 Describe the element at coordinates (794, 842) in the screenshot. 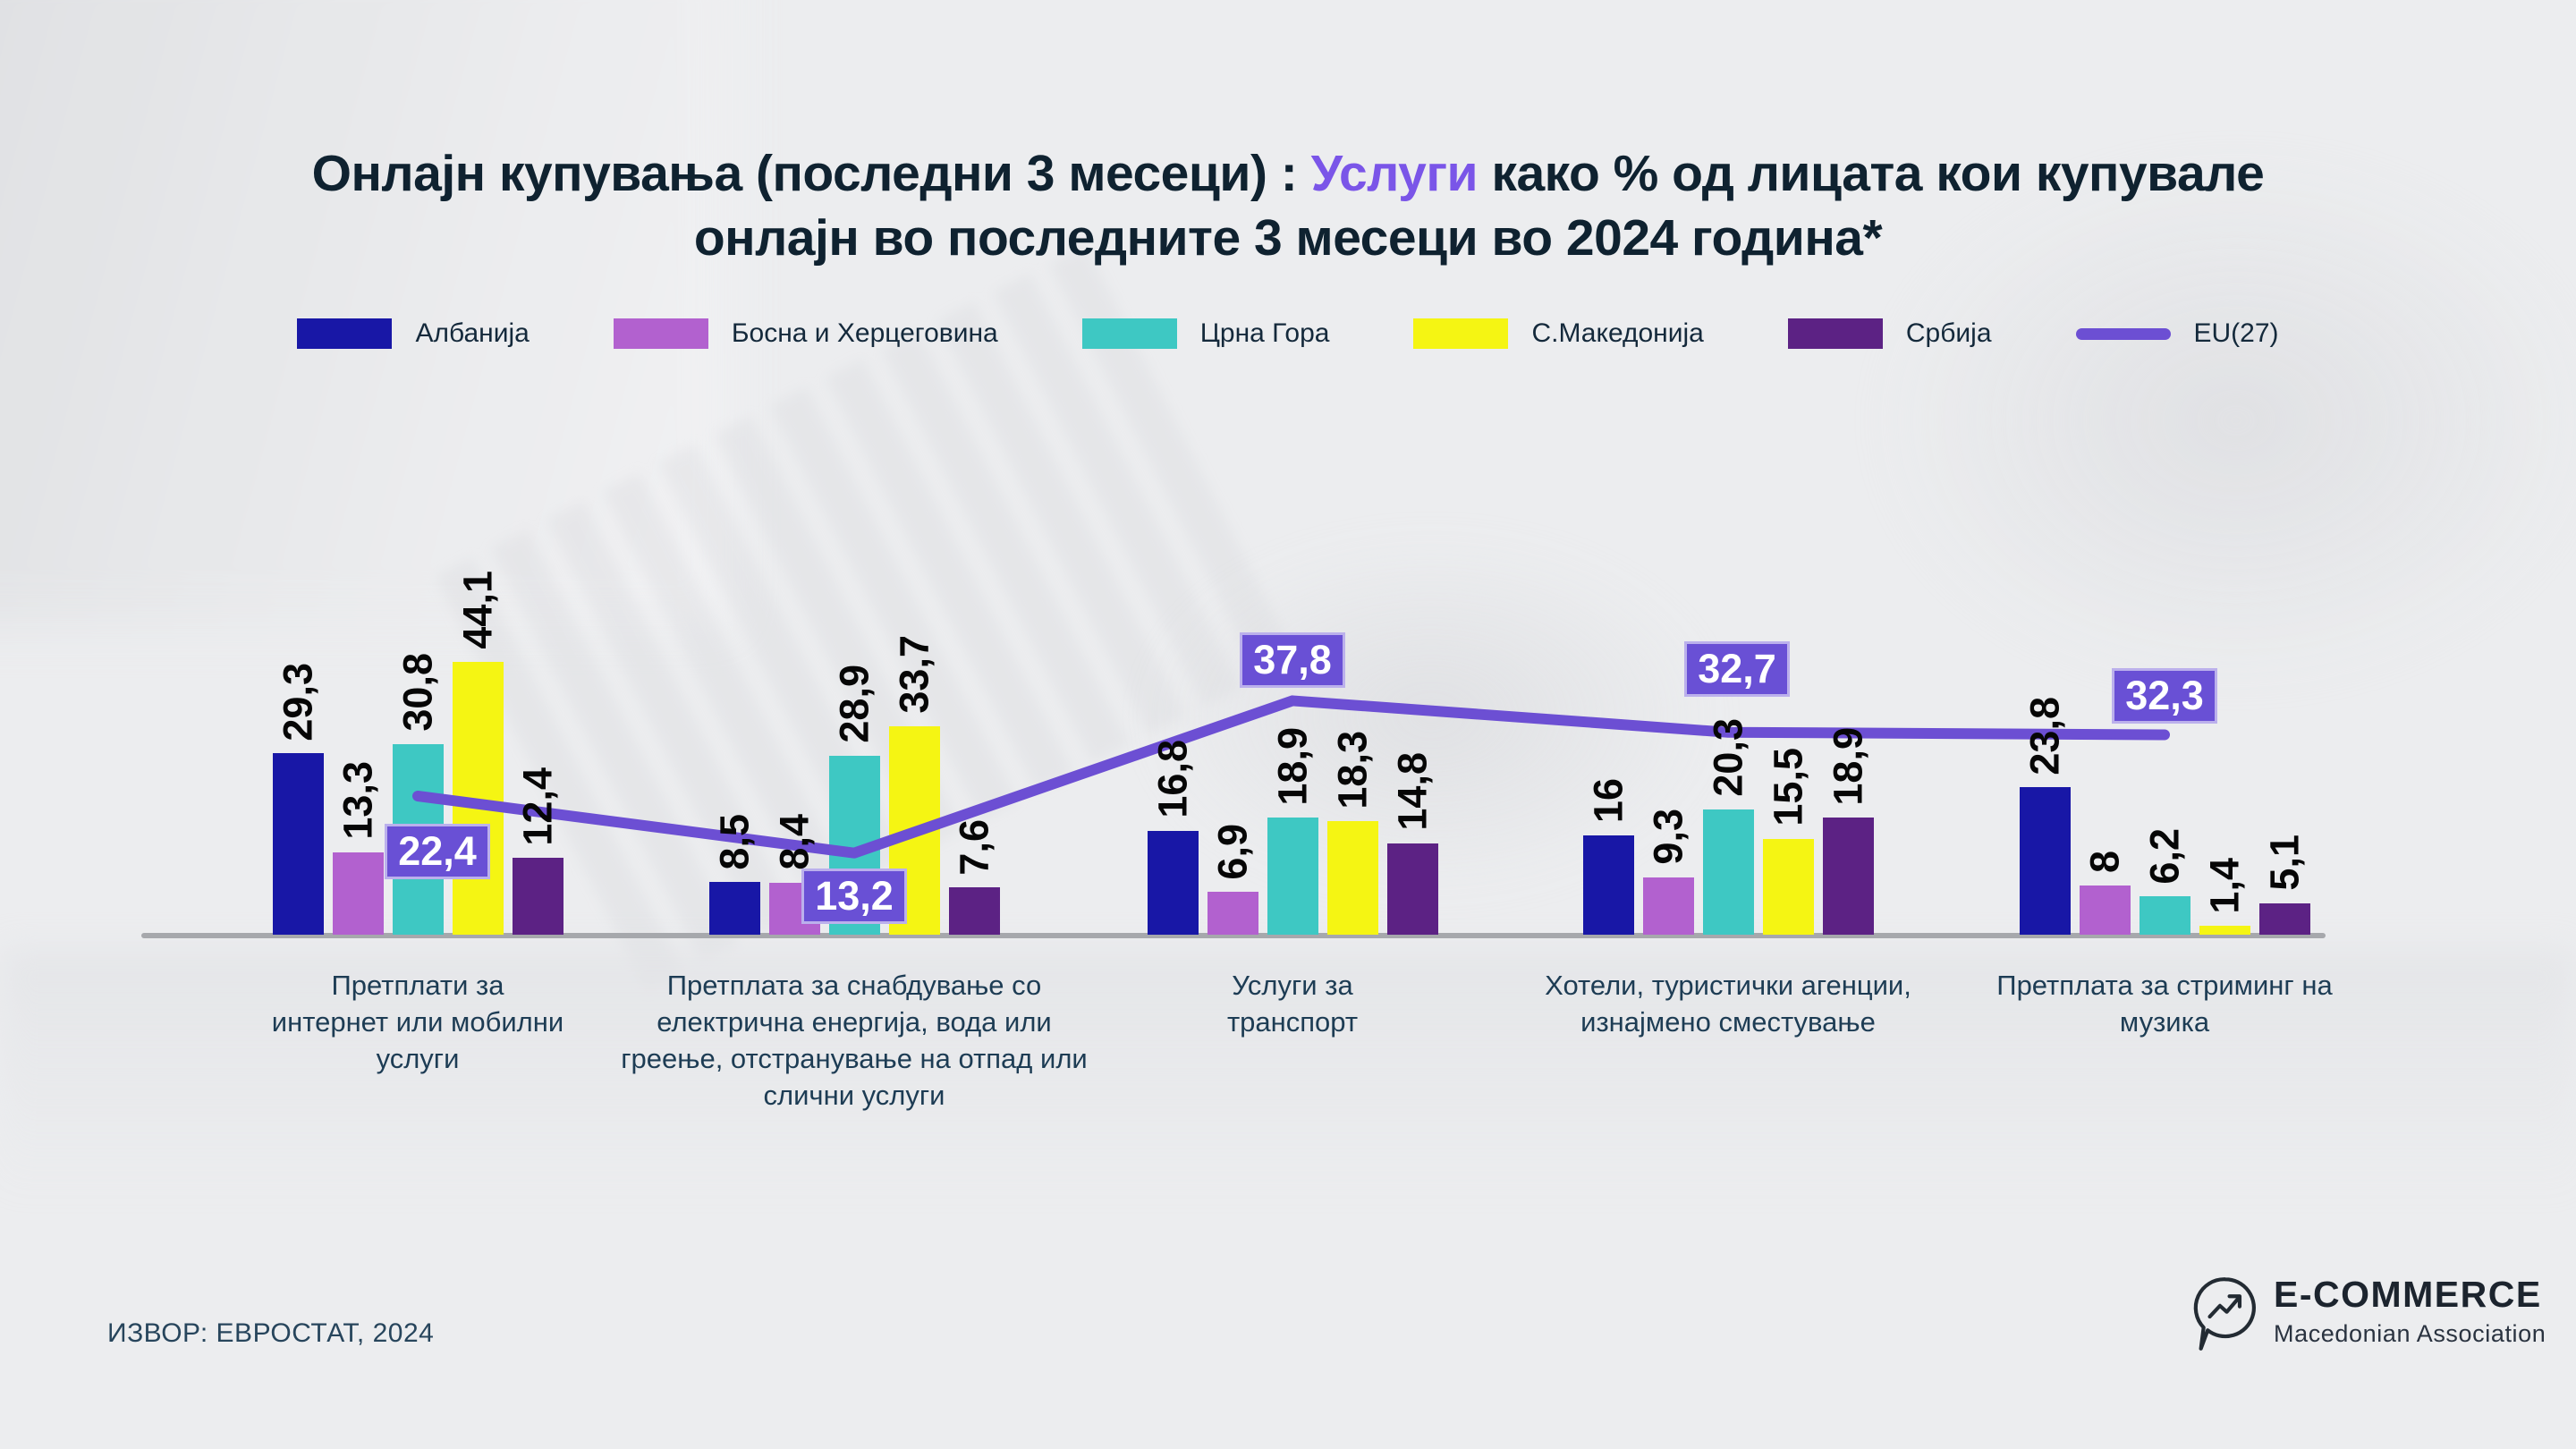

I see `bar-value-label: 8,4` at that location.